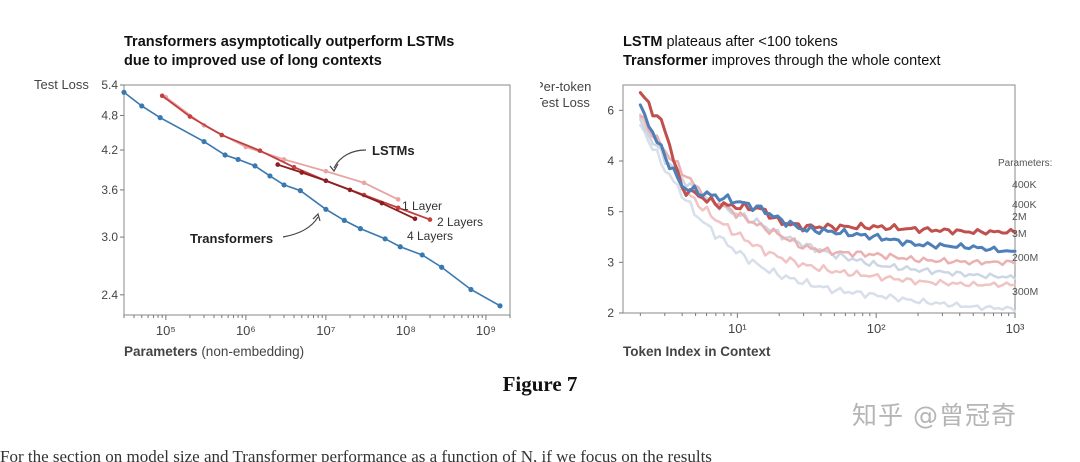  I want to click on right-x-tick-label: 10¹, so click(737, 328).